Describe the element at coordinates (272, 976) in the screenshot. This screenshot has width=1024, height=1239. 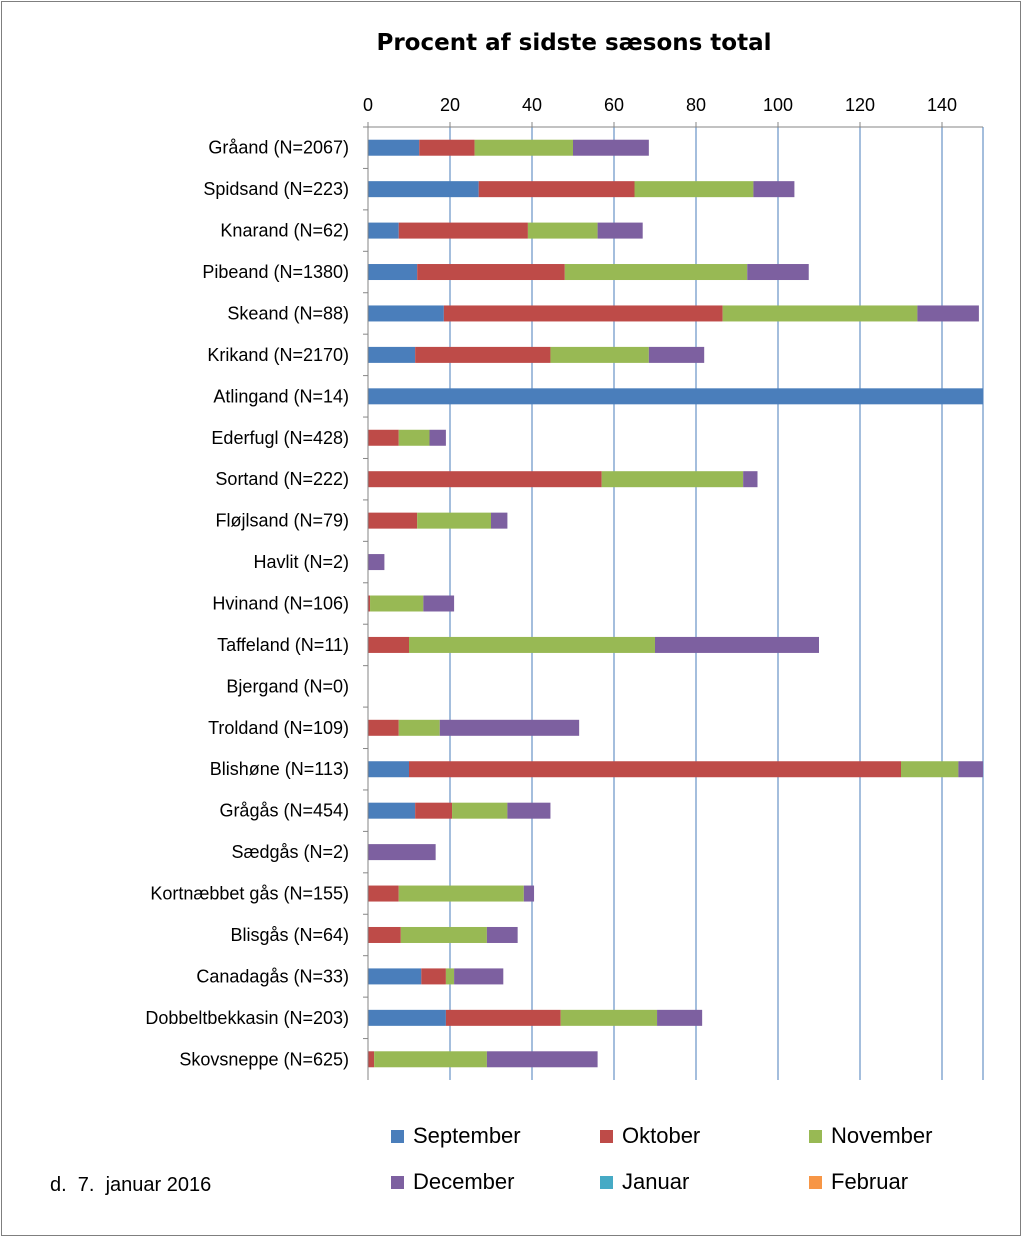
I see `category-label: Canadagås (N=33)` at that location.